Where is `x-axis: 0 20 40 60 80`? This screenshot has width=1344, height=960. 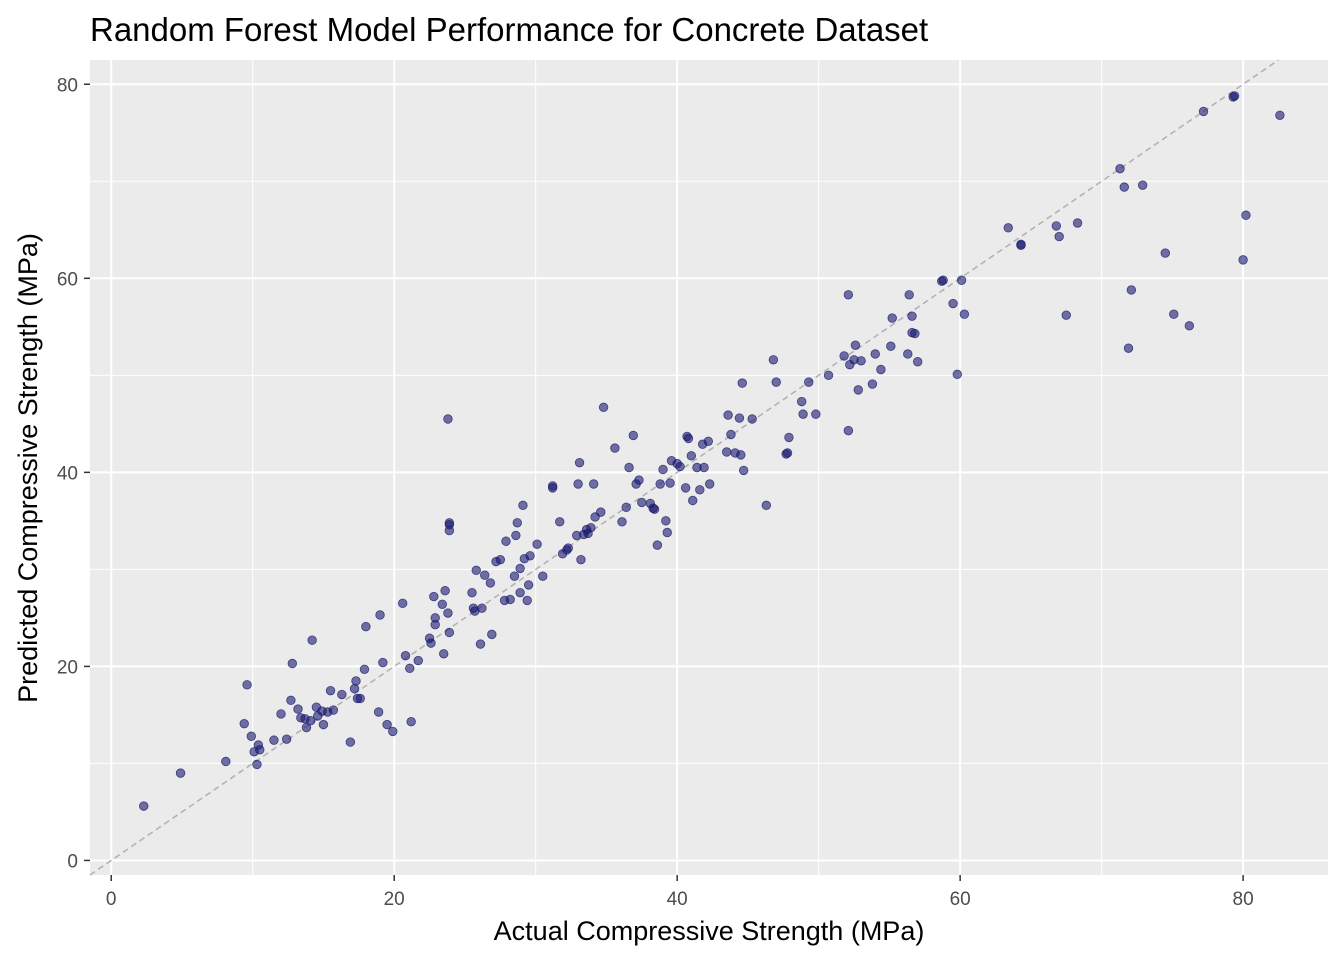
x-axis: 0 20 40 60 80 is located at coordinates (680, 892).